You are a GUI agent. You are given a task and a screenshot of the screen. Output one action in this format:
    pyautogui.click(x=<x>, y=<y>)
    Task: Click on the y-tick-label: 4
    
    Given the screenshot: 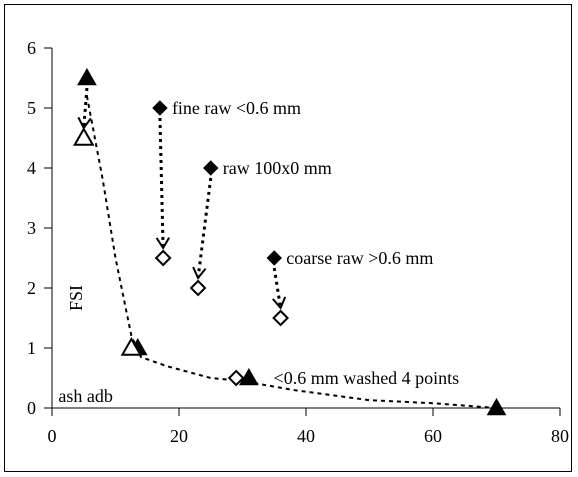 What is the action you would take?
    pyautogui.click(x=31, y=168)
    